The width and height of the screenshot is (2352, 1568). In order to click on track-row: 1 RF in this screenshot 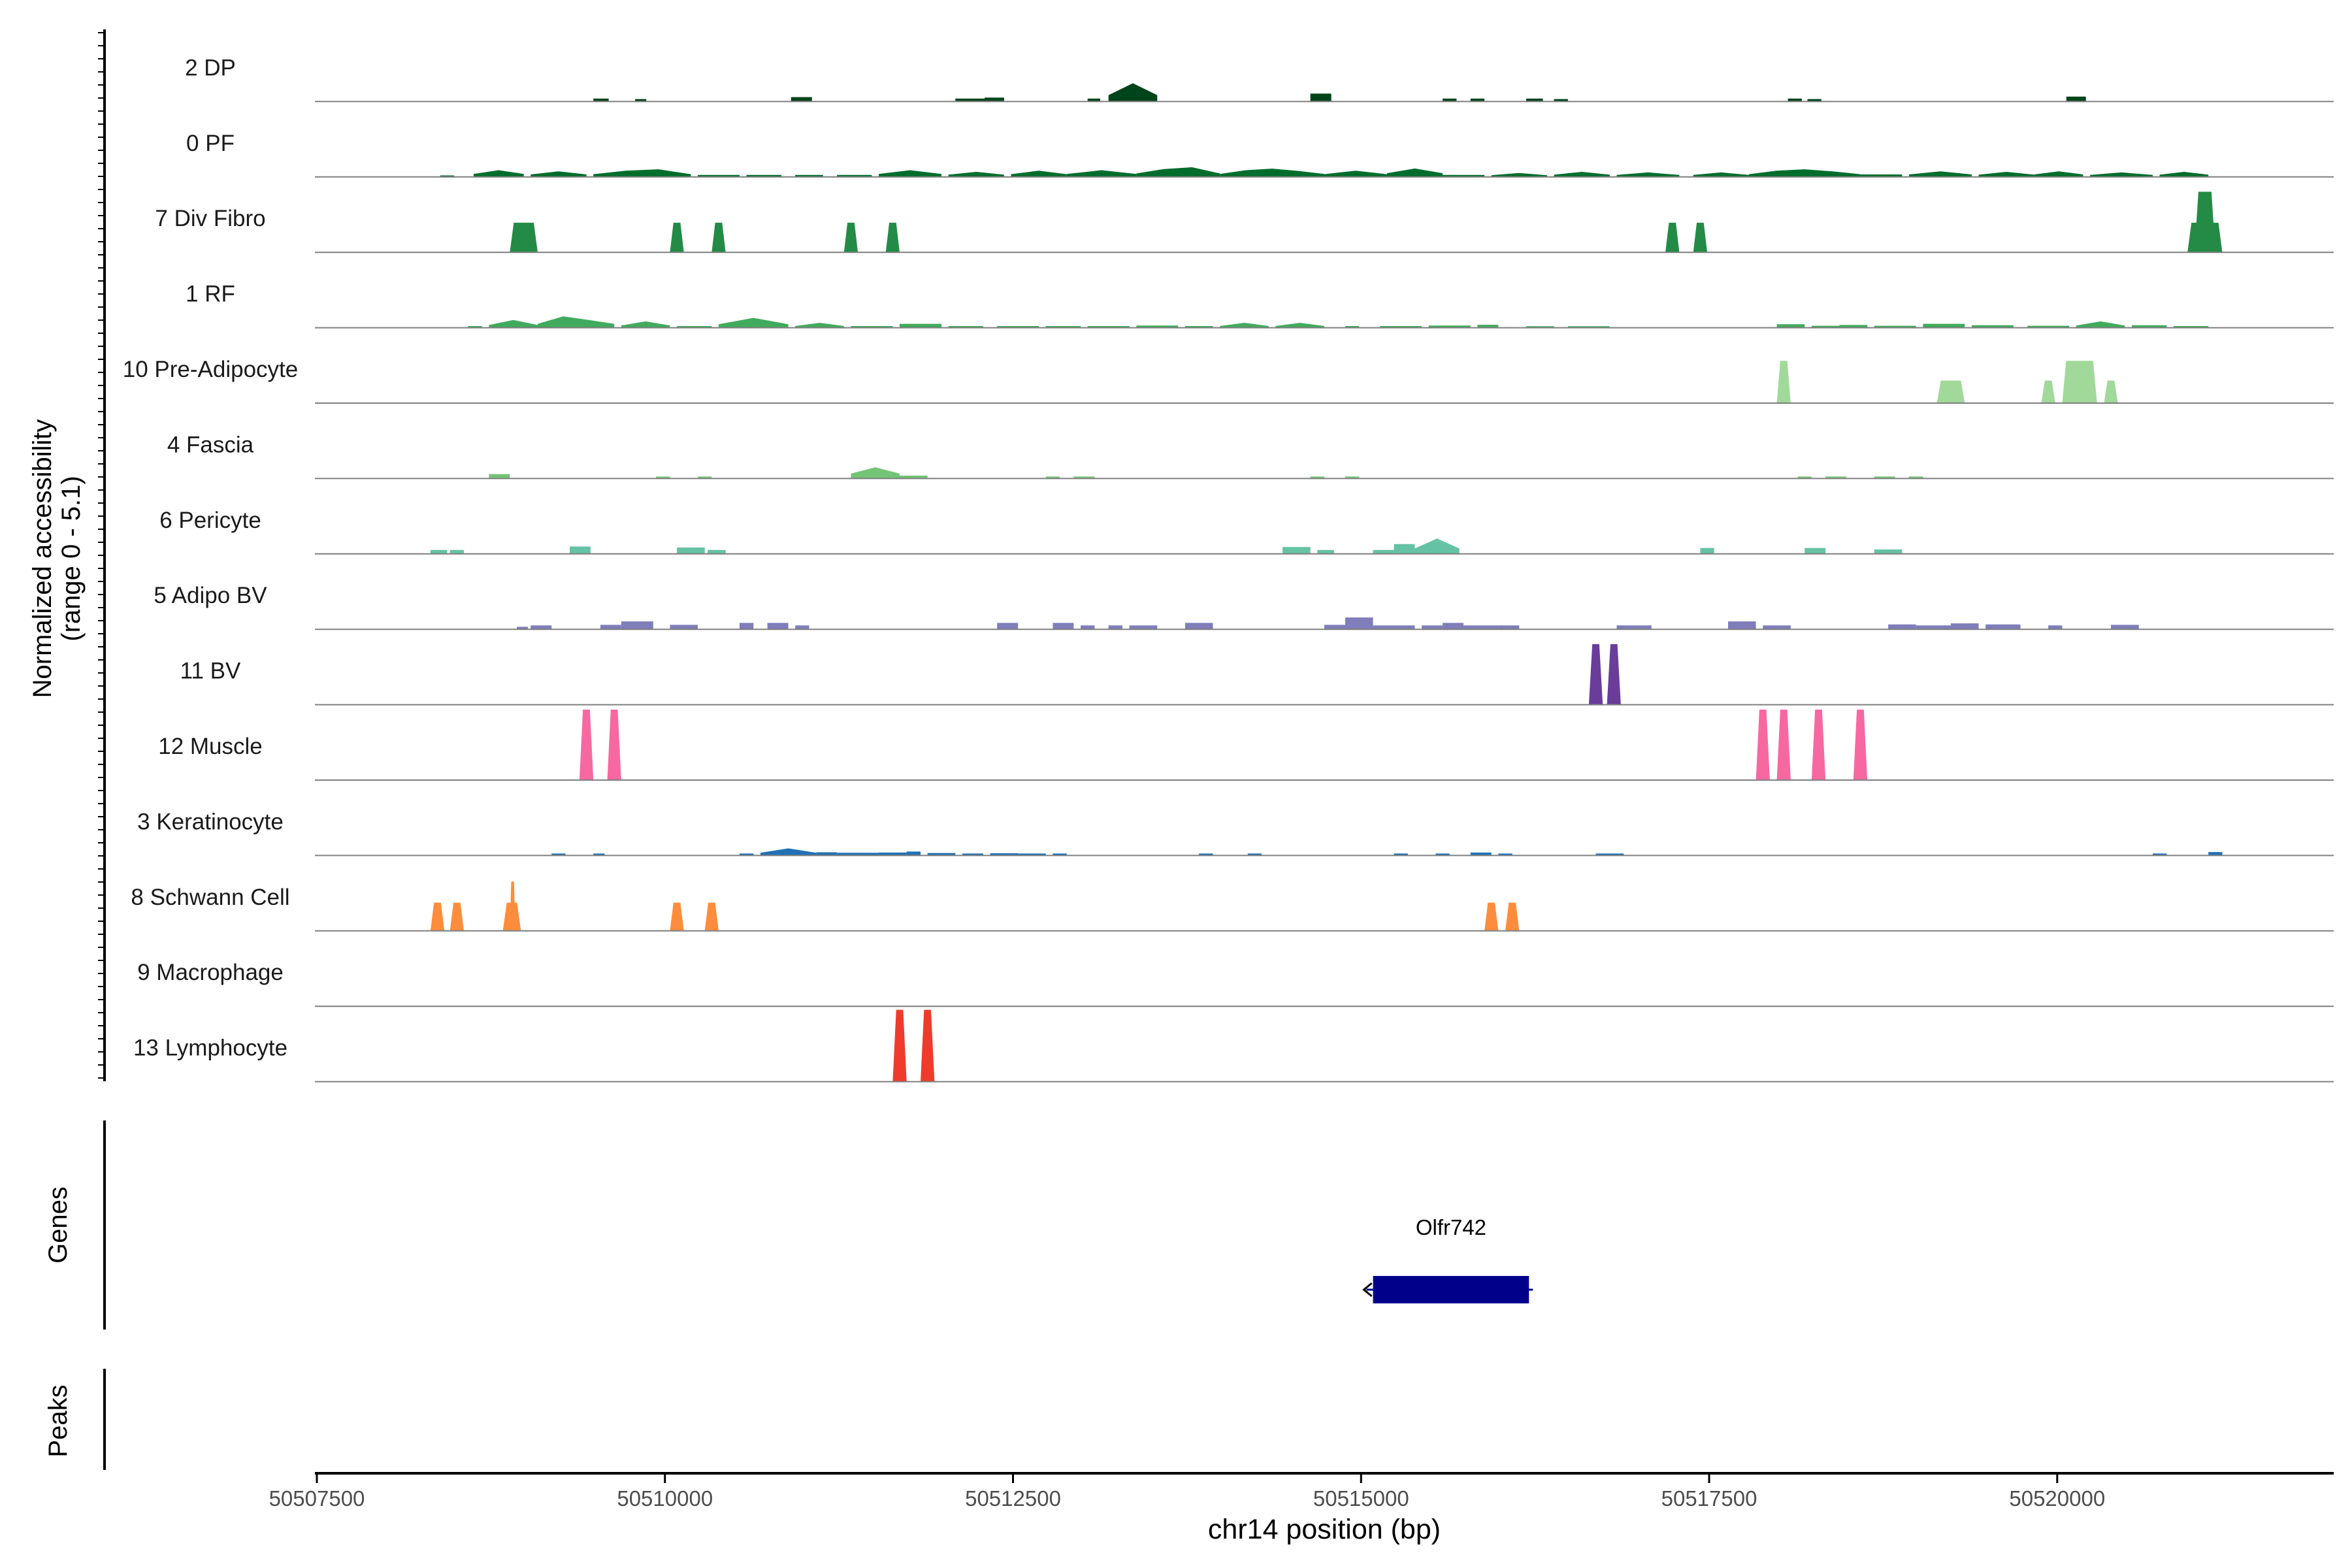, I will do `click(1260, 305)`.